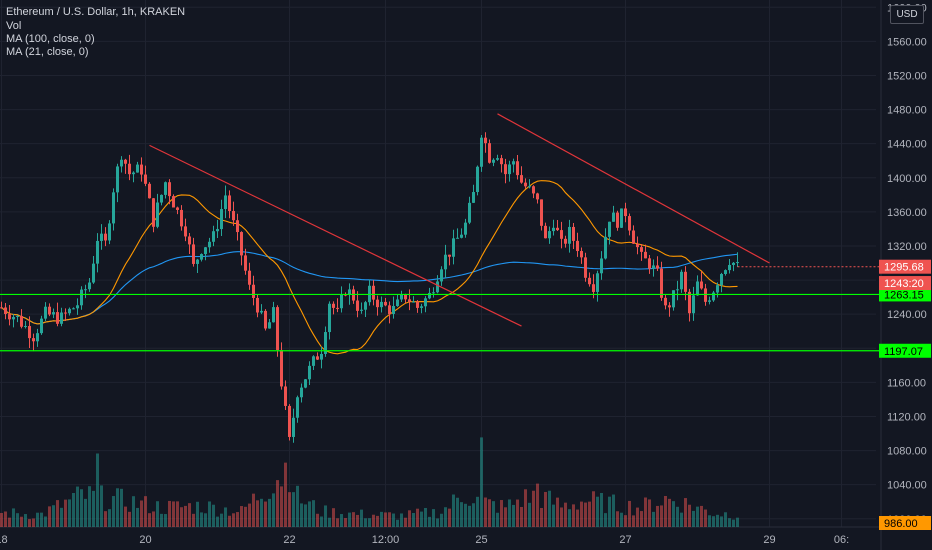 Image resolution: width=932 pixels, height=550 pixels. Describe the element at coordinates (905, 523) in the screenshot. I see `price-tag` at that location.